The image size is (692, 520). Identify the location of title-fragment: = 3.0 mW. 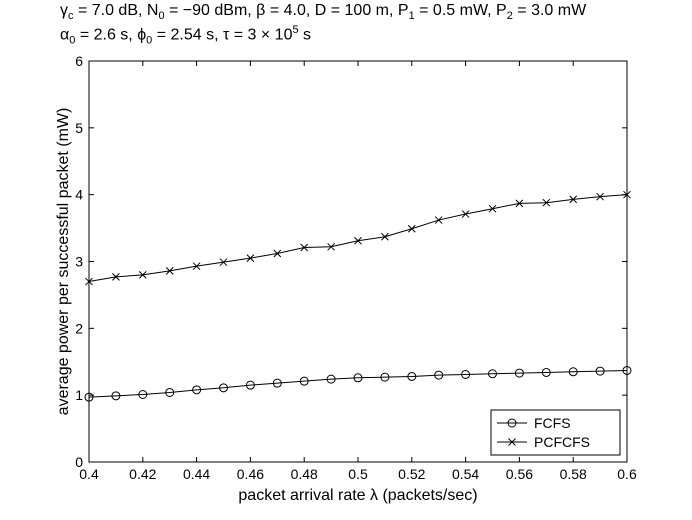
(549, 10).